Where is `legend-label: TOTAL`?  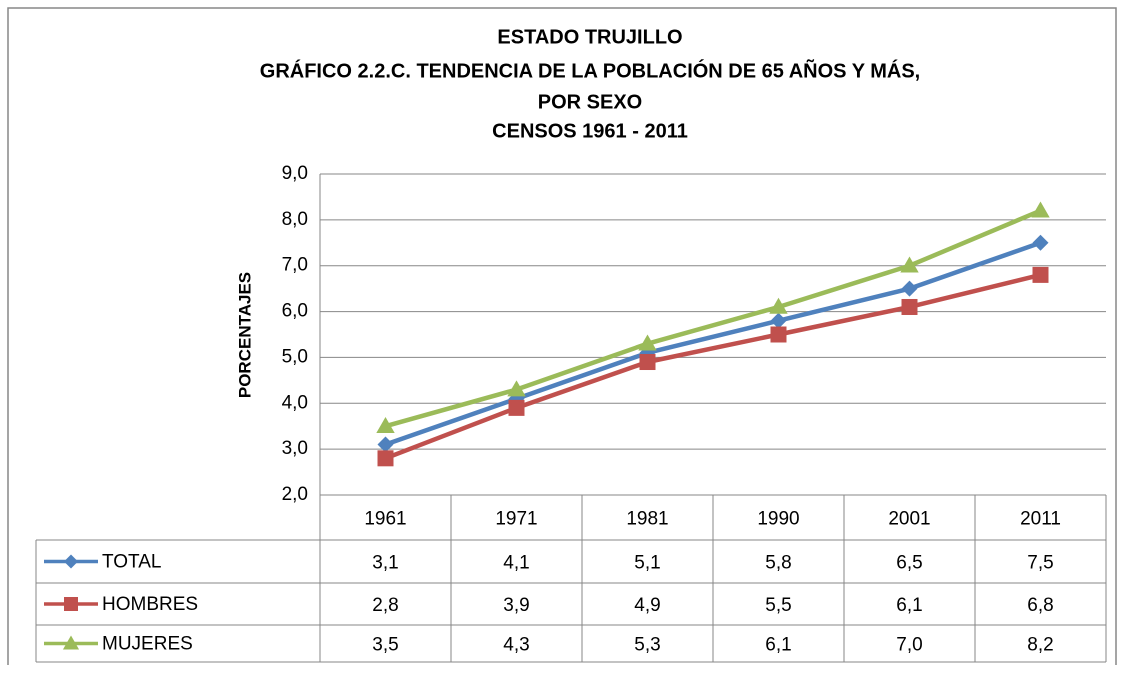
legend-label: TOTAL is located at coordinates (131, 562).